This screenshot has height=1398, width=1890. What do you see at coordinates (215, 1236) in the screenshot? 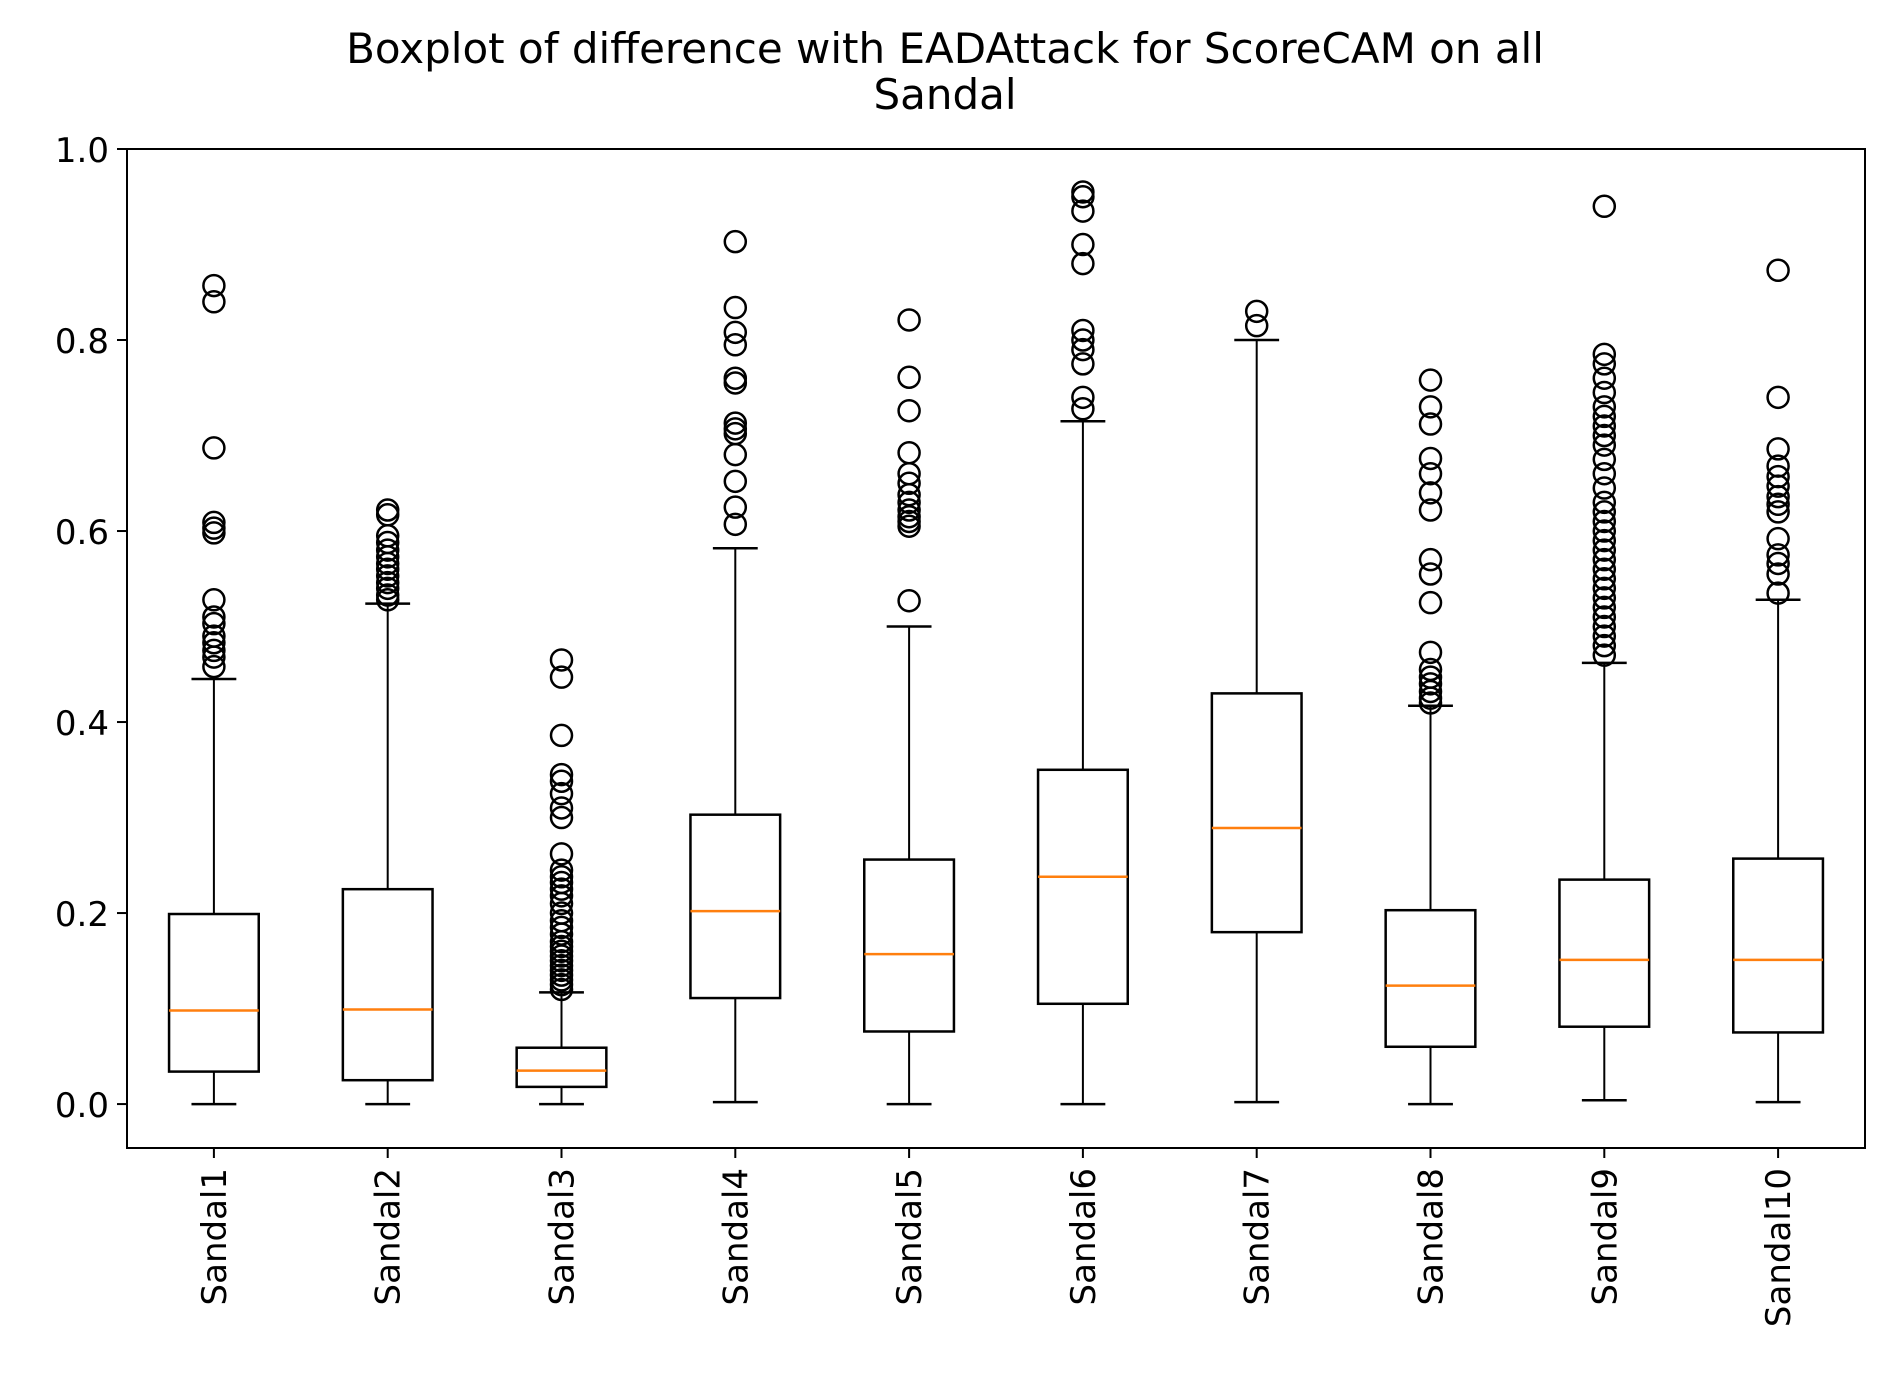
I see `x-tick-label: Sandal1` at bounding box center [215, 1236].